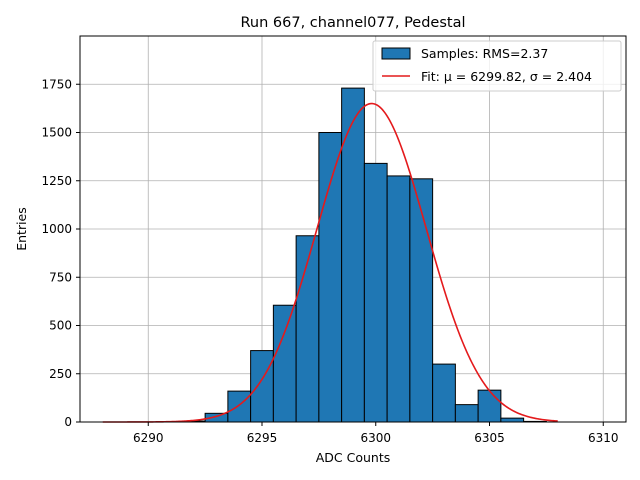  What do you see at coordinates (56, 181) in the screenshot?
I see `y-tick-label: 1250` at bounding box center [56, 181].